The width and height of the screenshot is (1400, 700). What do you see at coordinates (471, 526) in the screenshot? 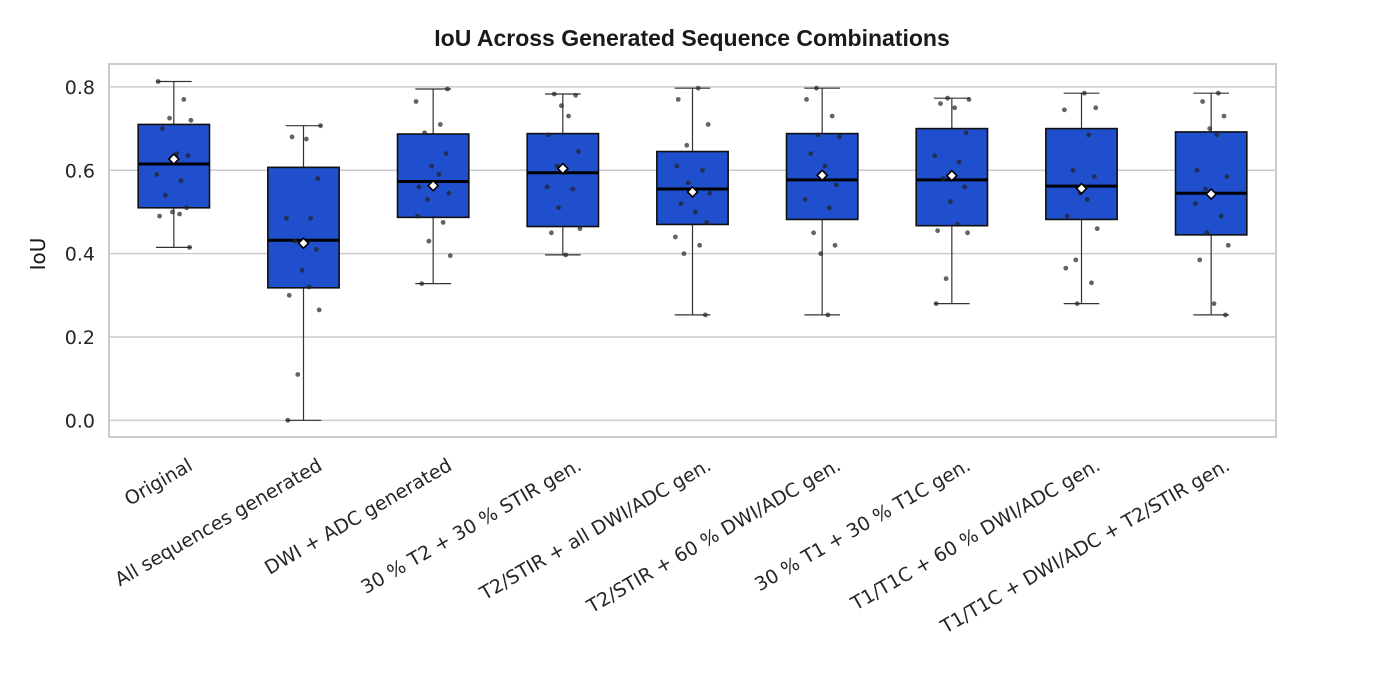
I see `x-tick-label: 30 % T2 + 30 % STIR gen.` at bounding box center [471, 526].